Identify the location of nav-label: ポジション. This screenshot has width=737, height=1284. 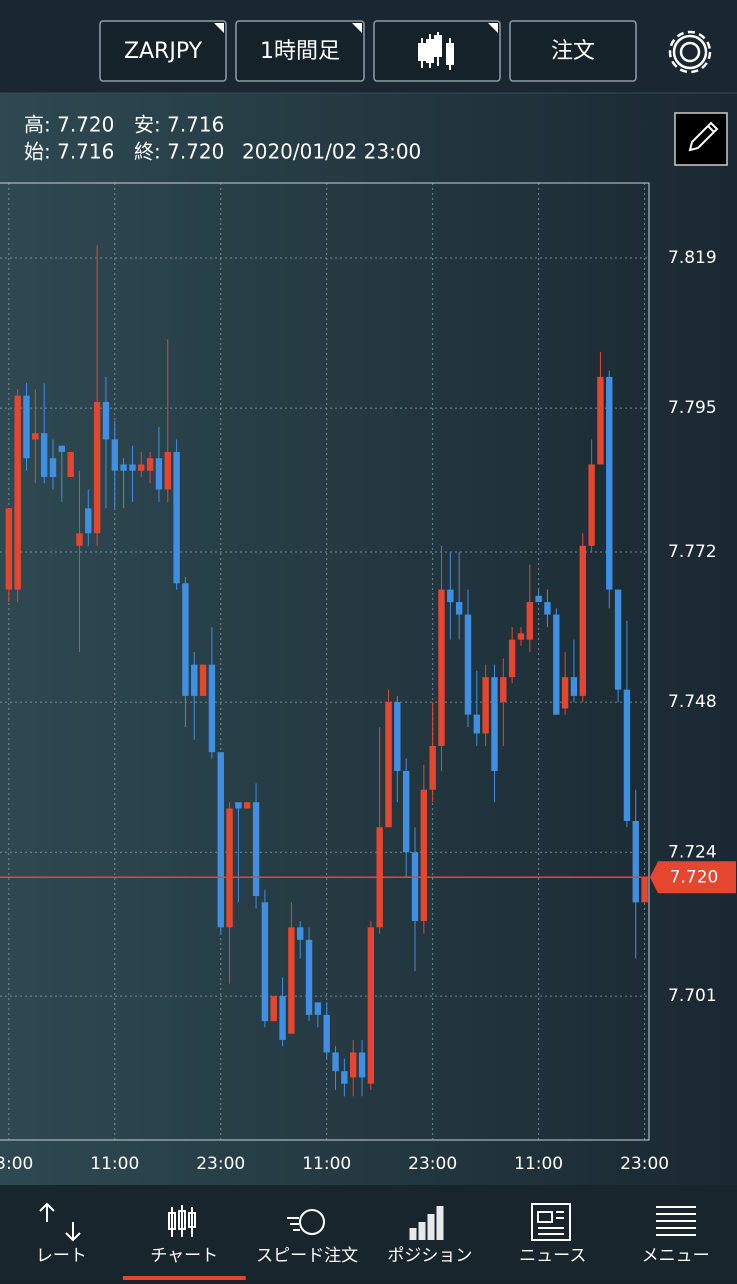
(429, 1256).